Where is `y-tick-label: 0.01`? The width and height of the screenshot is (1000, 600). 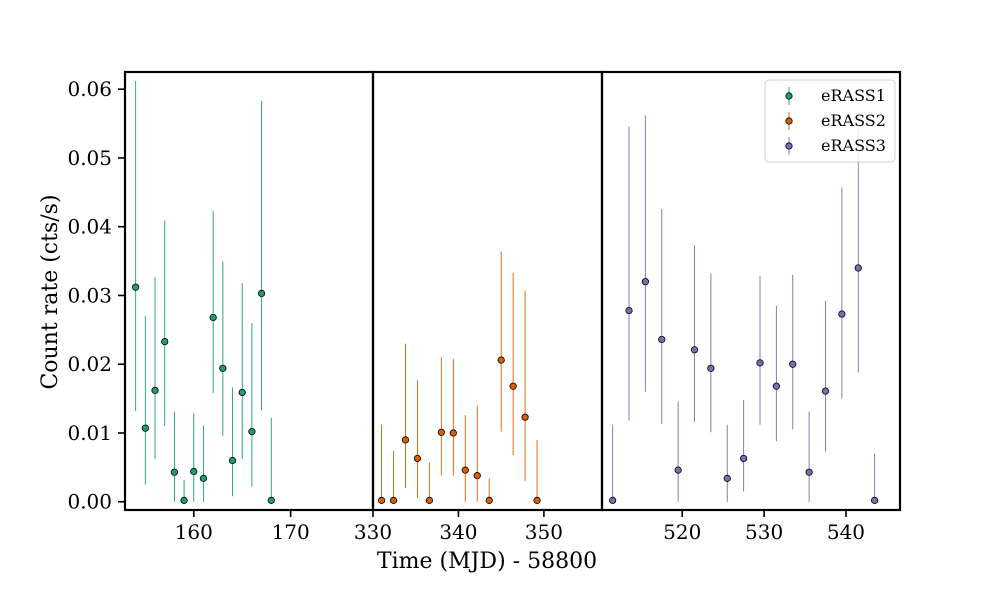 y-tick-label: 0.01 is located at coordinates (89, 433).